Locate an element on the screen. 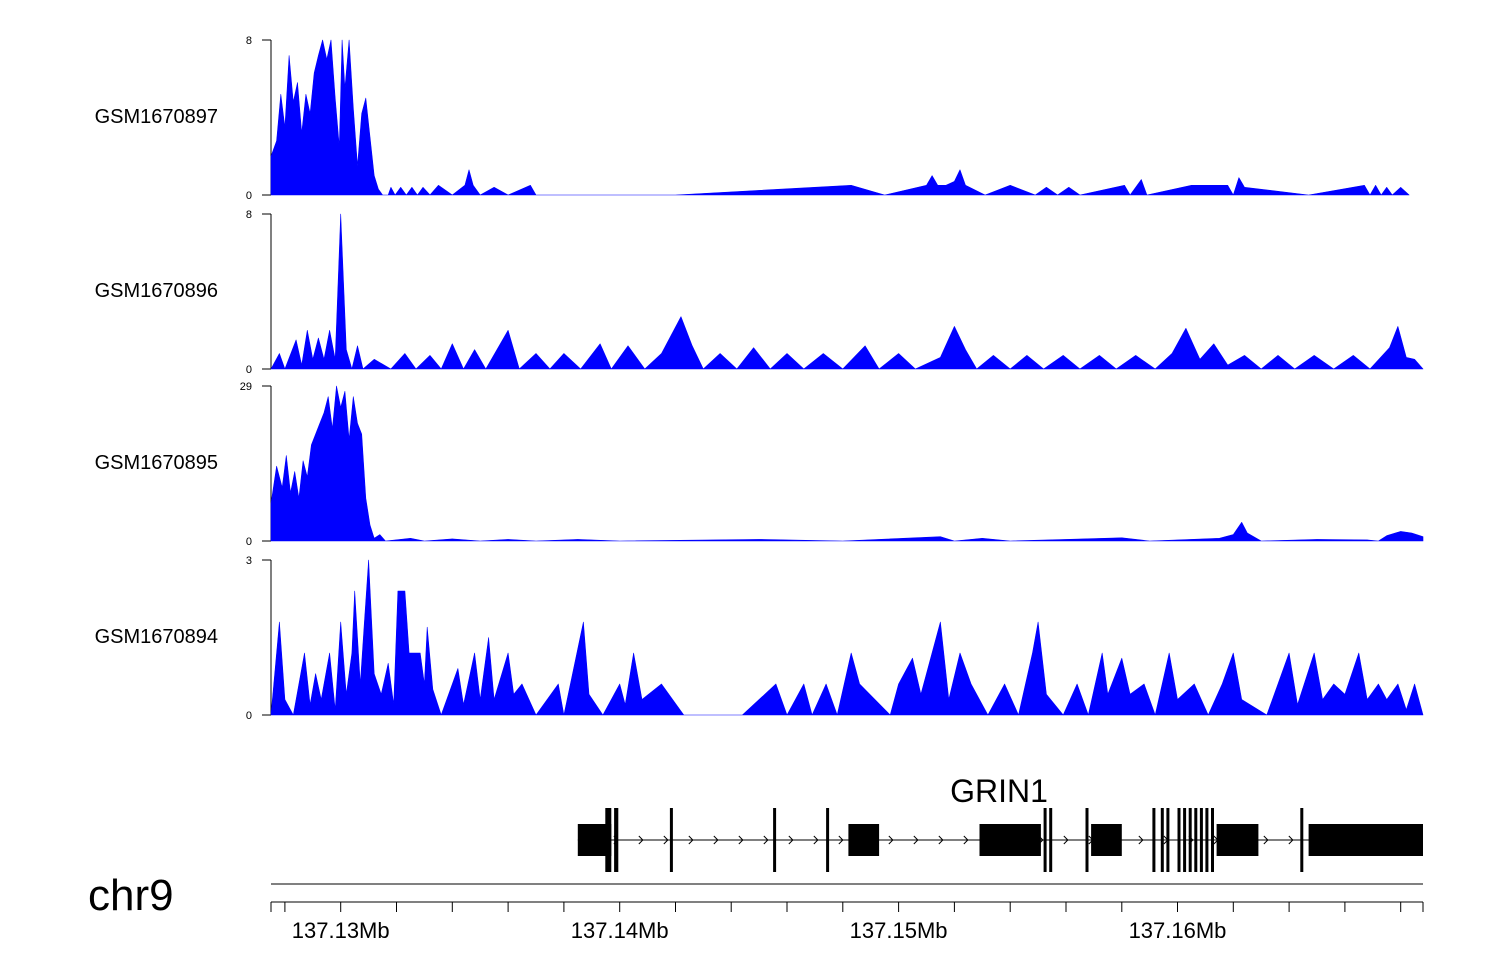 The height and width of the screenshot is (980, 1500). x-tick-label: 137.14Mb is located at coordinates (620, 930).